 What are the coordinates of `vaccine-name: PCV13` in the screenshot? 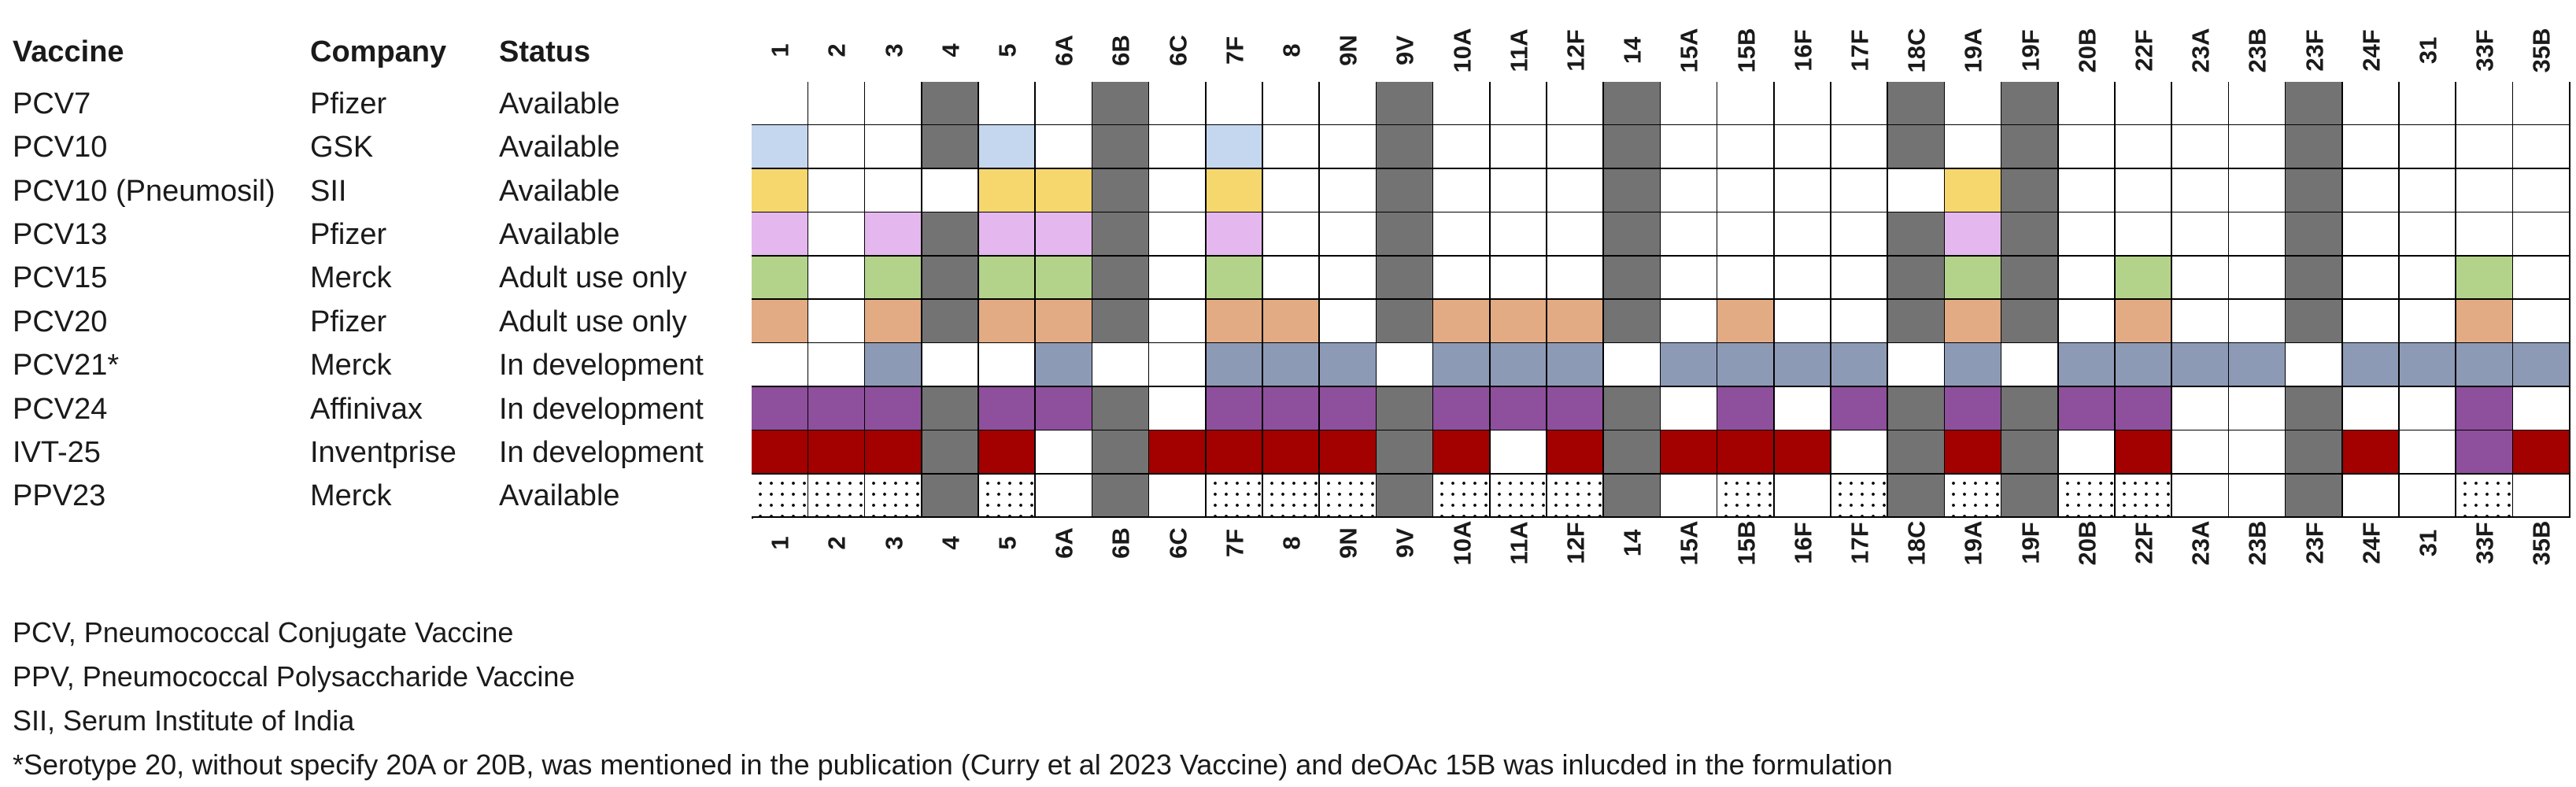 It's located at (60, 234).